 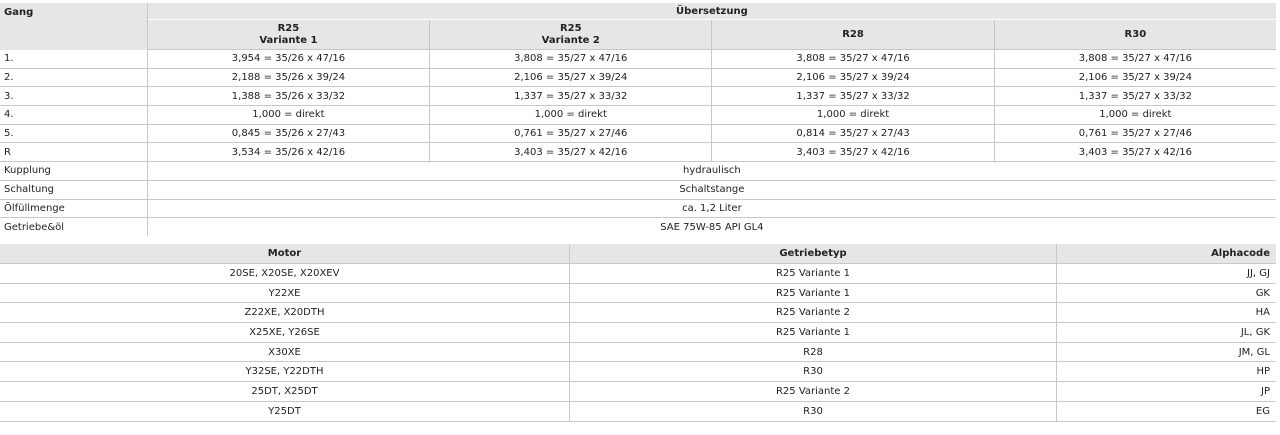 I want to click on motor-cell: 25DT, X25DT, so click(x=285, y=391).